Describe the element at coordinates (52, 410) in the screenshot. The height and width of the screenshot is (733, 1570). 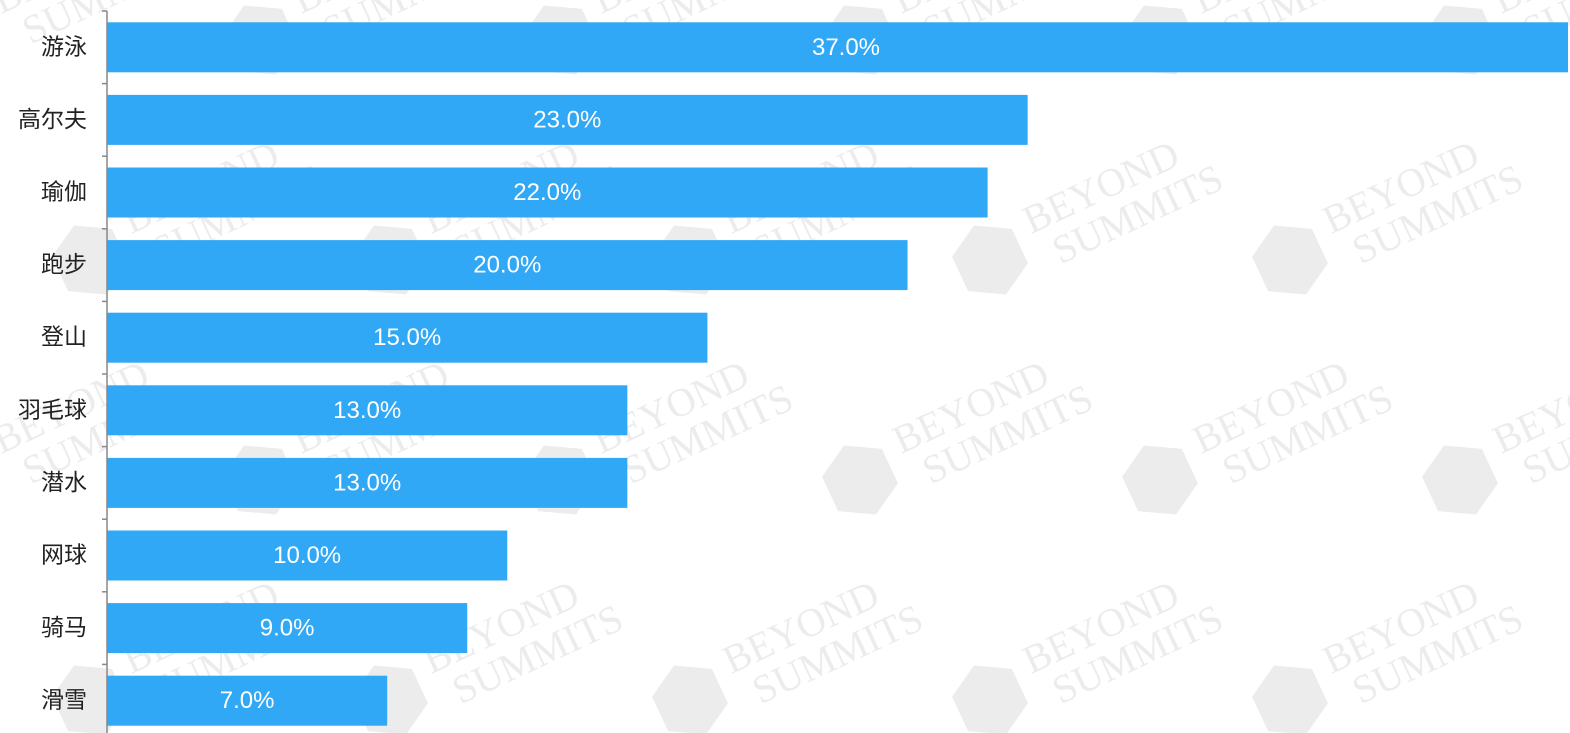
I see `category-label: 羽毛球` at that location.